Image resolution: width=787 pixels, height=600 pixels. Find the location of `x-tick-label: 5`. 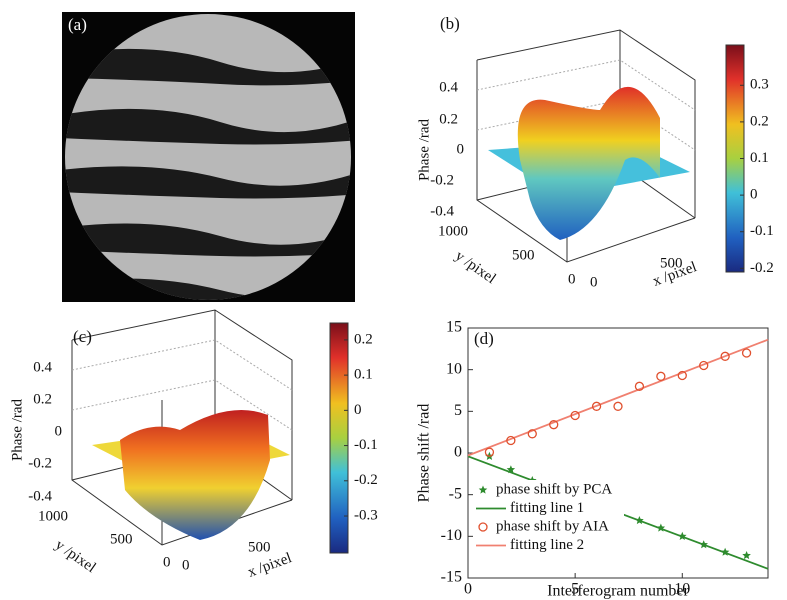

x-tick-label: 5 is located at coordinates (575, 589).